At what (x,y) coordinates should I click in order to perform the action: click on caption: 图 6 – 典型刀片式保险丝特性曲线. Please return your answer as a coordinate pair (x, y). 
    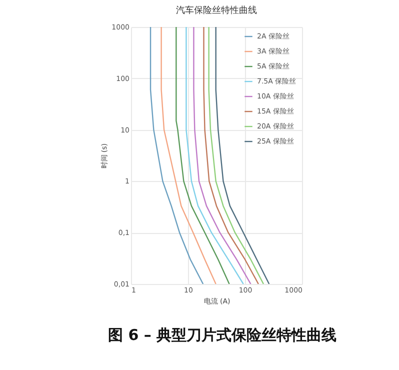
    Looking at the image, I should click on (222, 335).